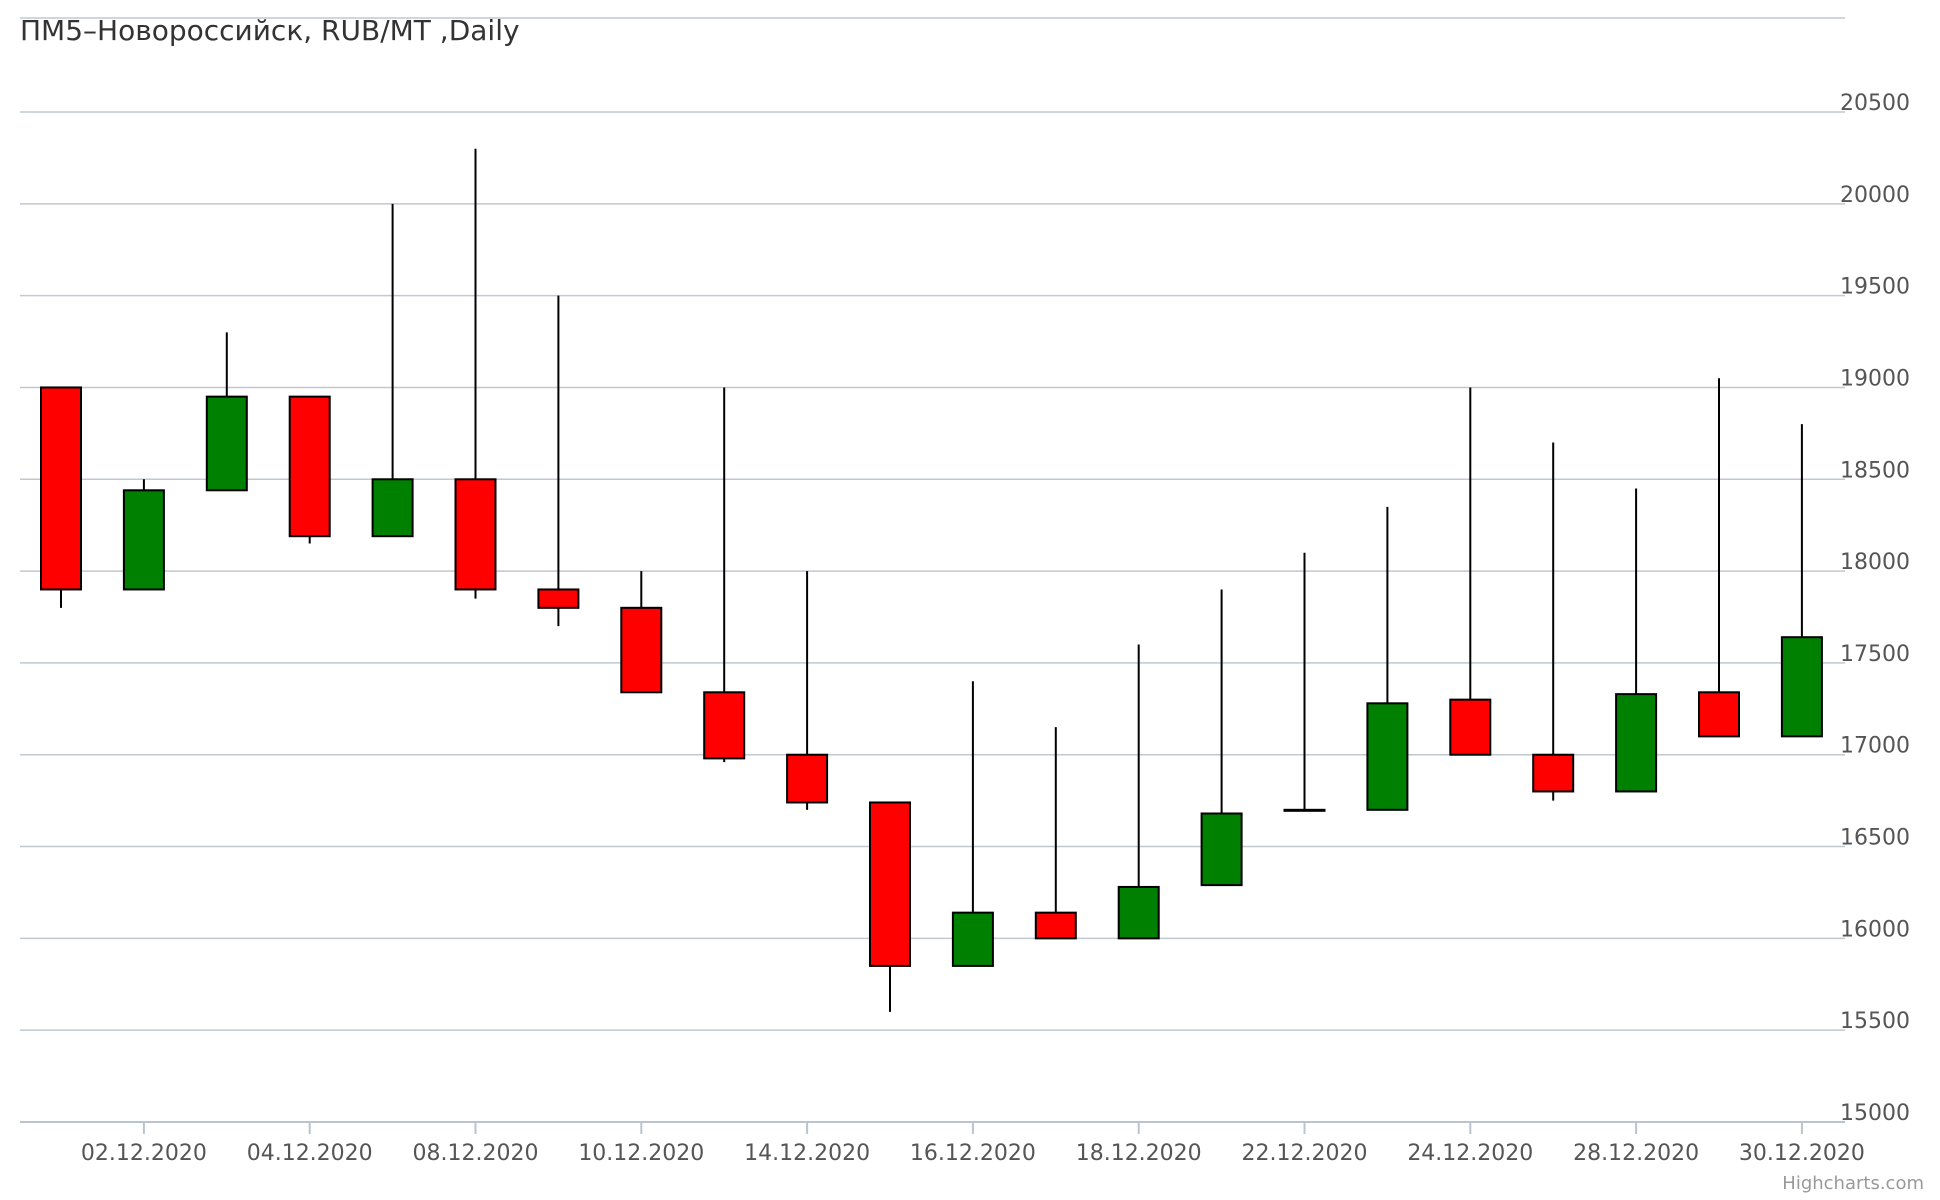 Image resolution: width=1940 pixels, height=1200 pixels. What do you see at coordinates (1875, 1021) in the screenshot?
I see `y-tick-label: 15500` at bounding box center [1875, 1021].